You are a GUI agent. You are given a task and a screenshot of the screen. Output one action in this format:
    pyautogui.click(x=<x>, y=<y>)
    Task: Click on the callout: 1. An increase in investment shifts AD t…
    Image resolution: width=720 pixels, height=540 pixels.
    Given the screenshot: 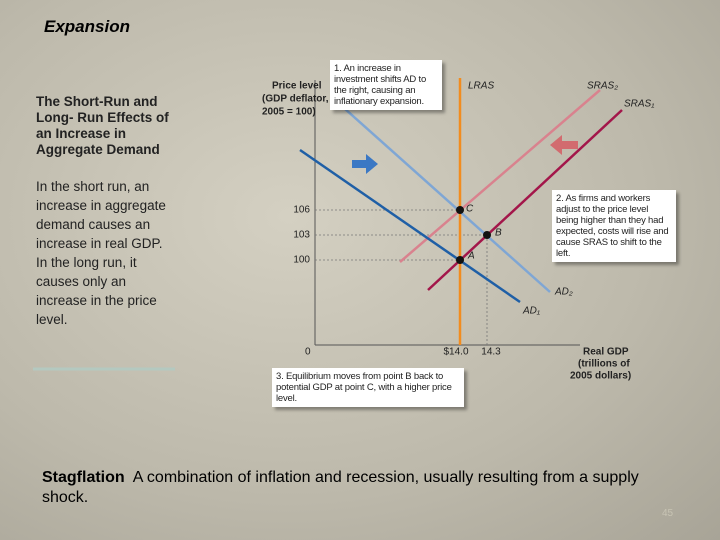 What is the action you would take?
    pyautogui.click(x=386, y=85)
    